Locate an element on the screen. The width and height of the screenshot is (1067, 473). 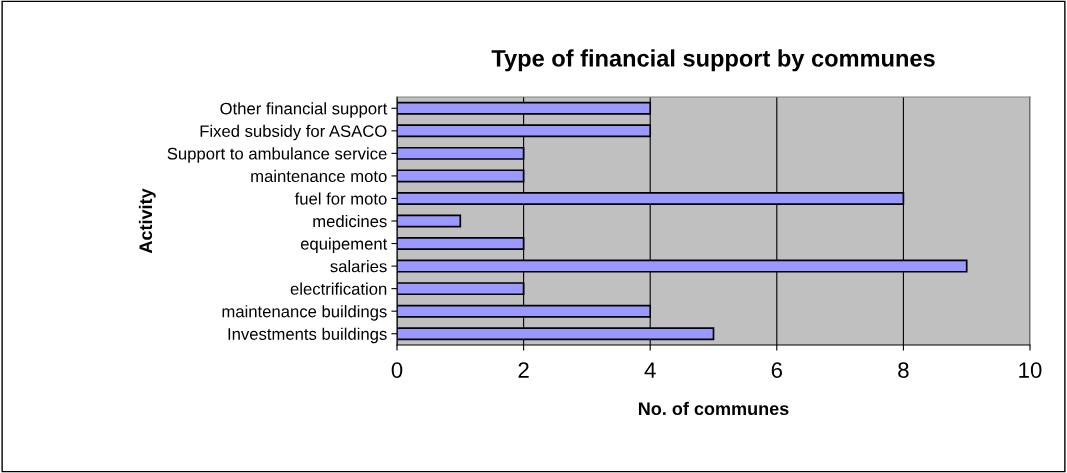
y-tick-label: fuel for moto is located at coordinates (340, 198).